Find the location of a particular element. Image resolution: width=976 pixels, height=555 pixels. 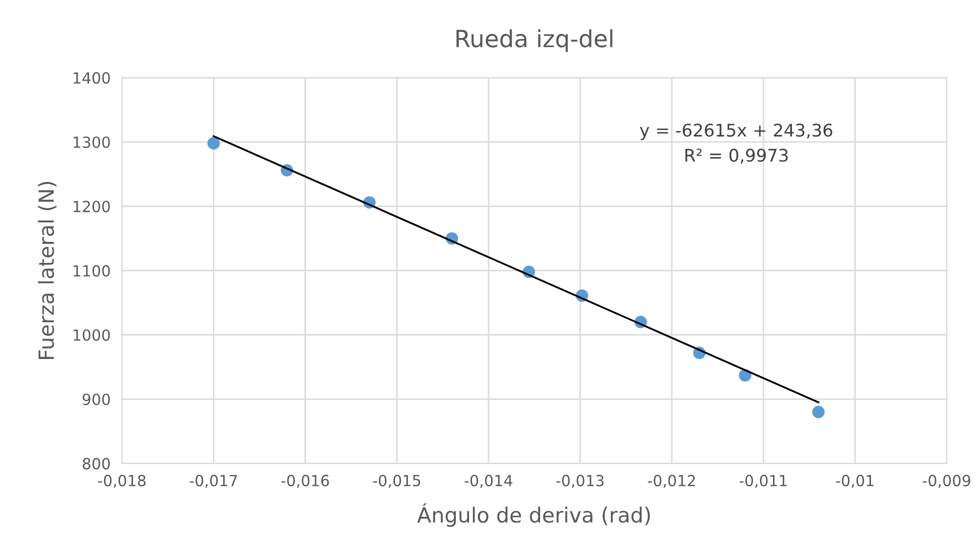

y-tick-label: 900 is located at coordinates (96, 400).